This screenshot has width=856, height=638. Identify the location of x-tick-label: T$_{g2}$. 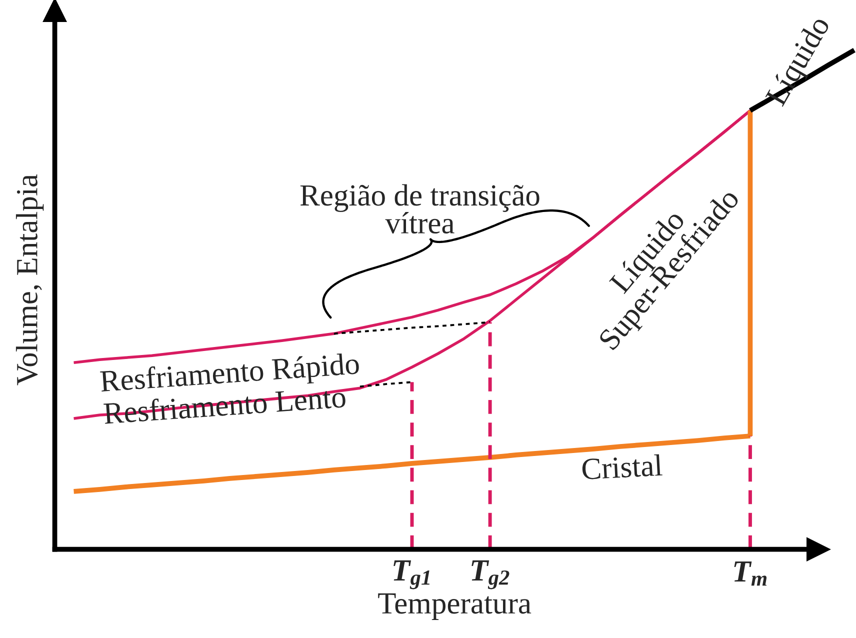
(491, 575).